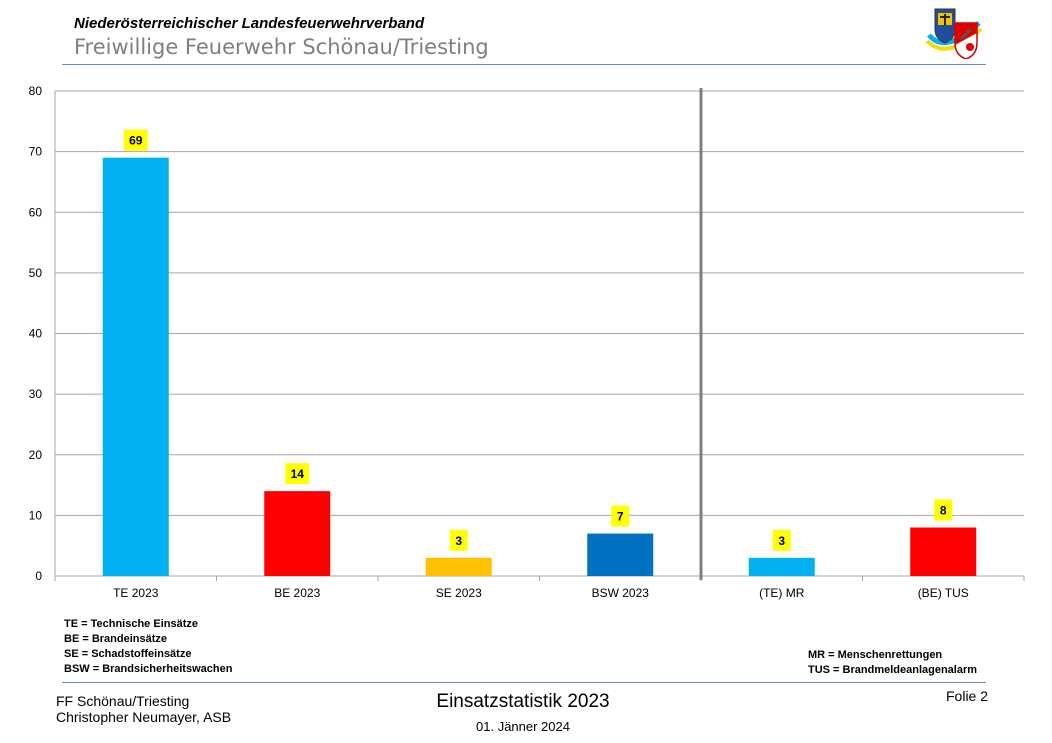 The image size is (1052, 743). I want to click on header-divider, so click(524, 64).